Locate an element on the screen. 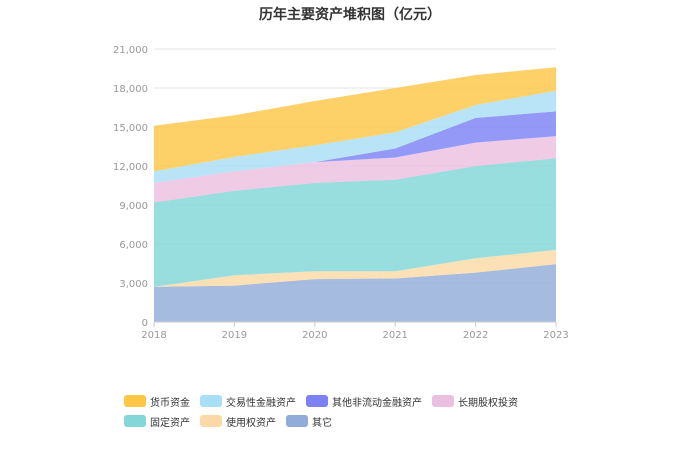 This screenshot has width=700, height=473. x-tick-label: 2020 is located at coordinates (314, 335).